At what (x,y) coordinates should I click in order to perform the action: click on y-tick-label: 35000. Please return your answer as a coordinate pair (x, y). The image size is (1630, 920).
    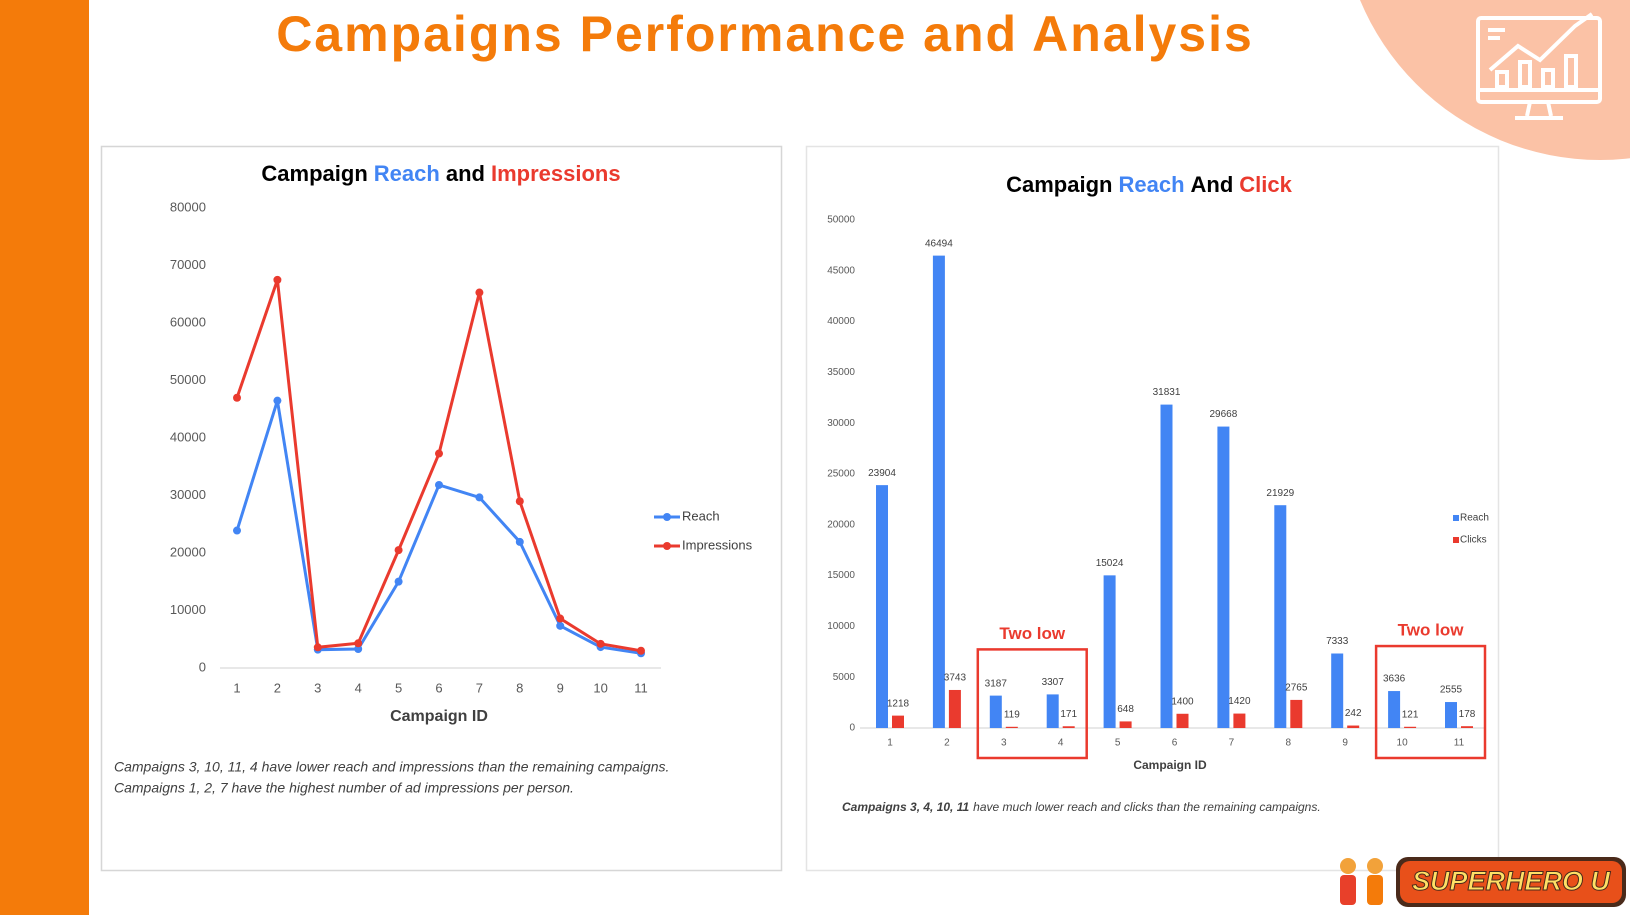
    Looking at the image, I should click on (841, 372).